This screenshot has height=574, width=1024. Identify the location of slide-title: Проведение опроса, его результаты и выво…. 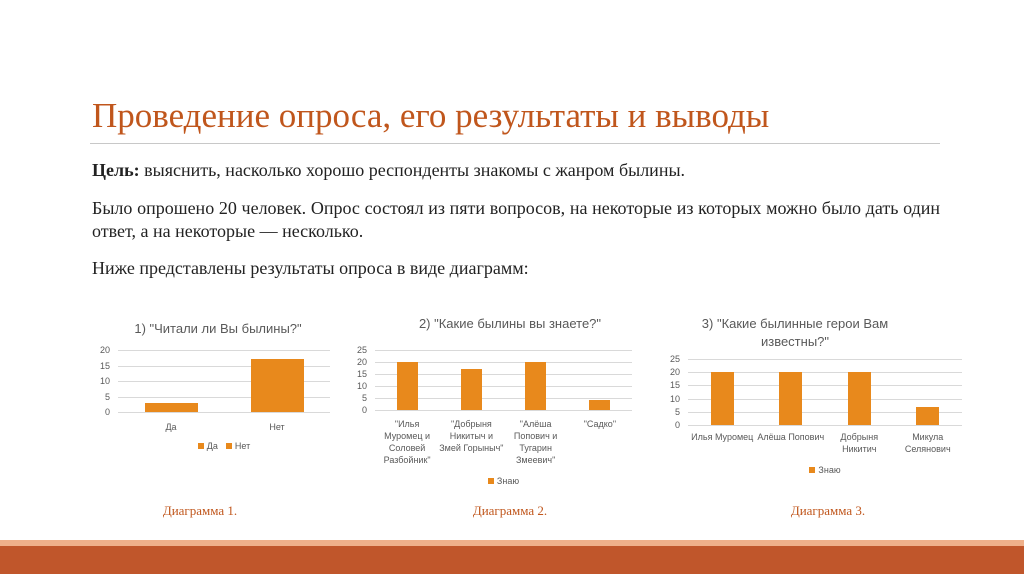
(431, 115).